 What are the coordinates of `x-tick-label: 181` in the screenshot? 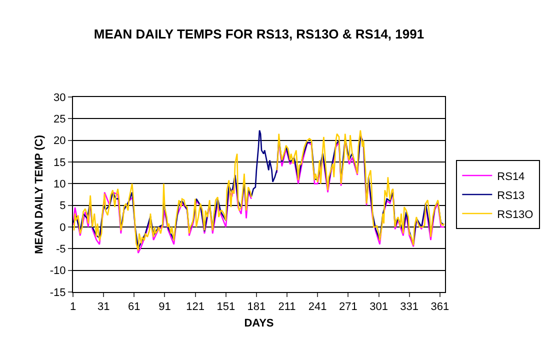 It's located at (256, 307).